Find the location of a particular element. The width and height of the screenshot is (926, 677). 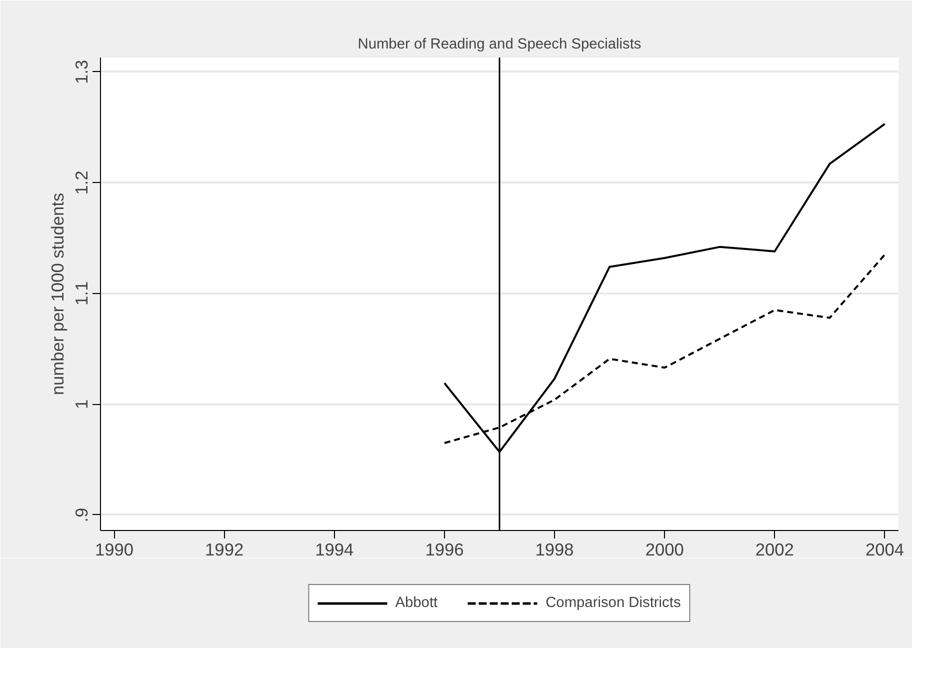

legend-label: Abbott is located at coordinates (416, 603).